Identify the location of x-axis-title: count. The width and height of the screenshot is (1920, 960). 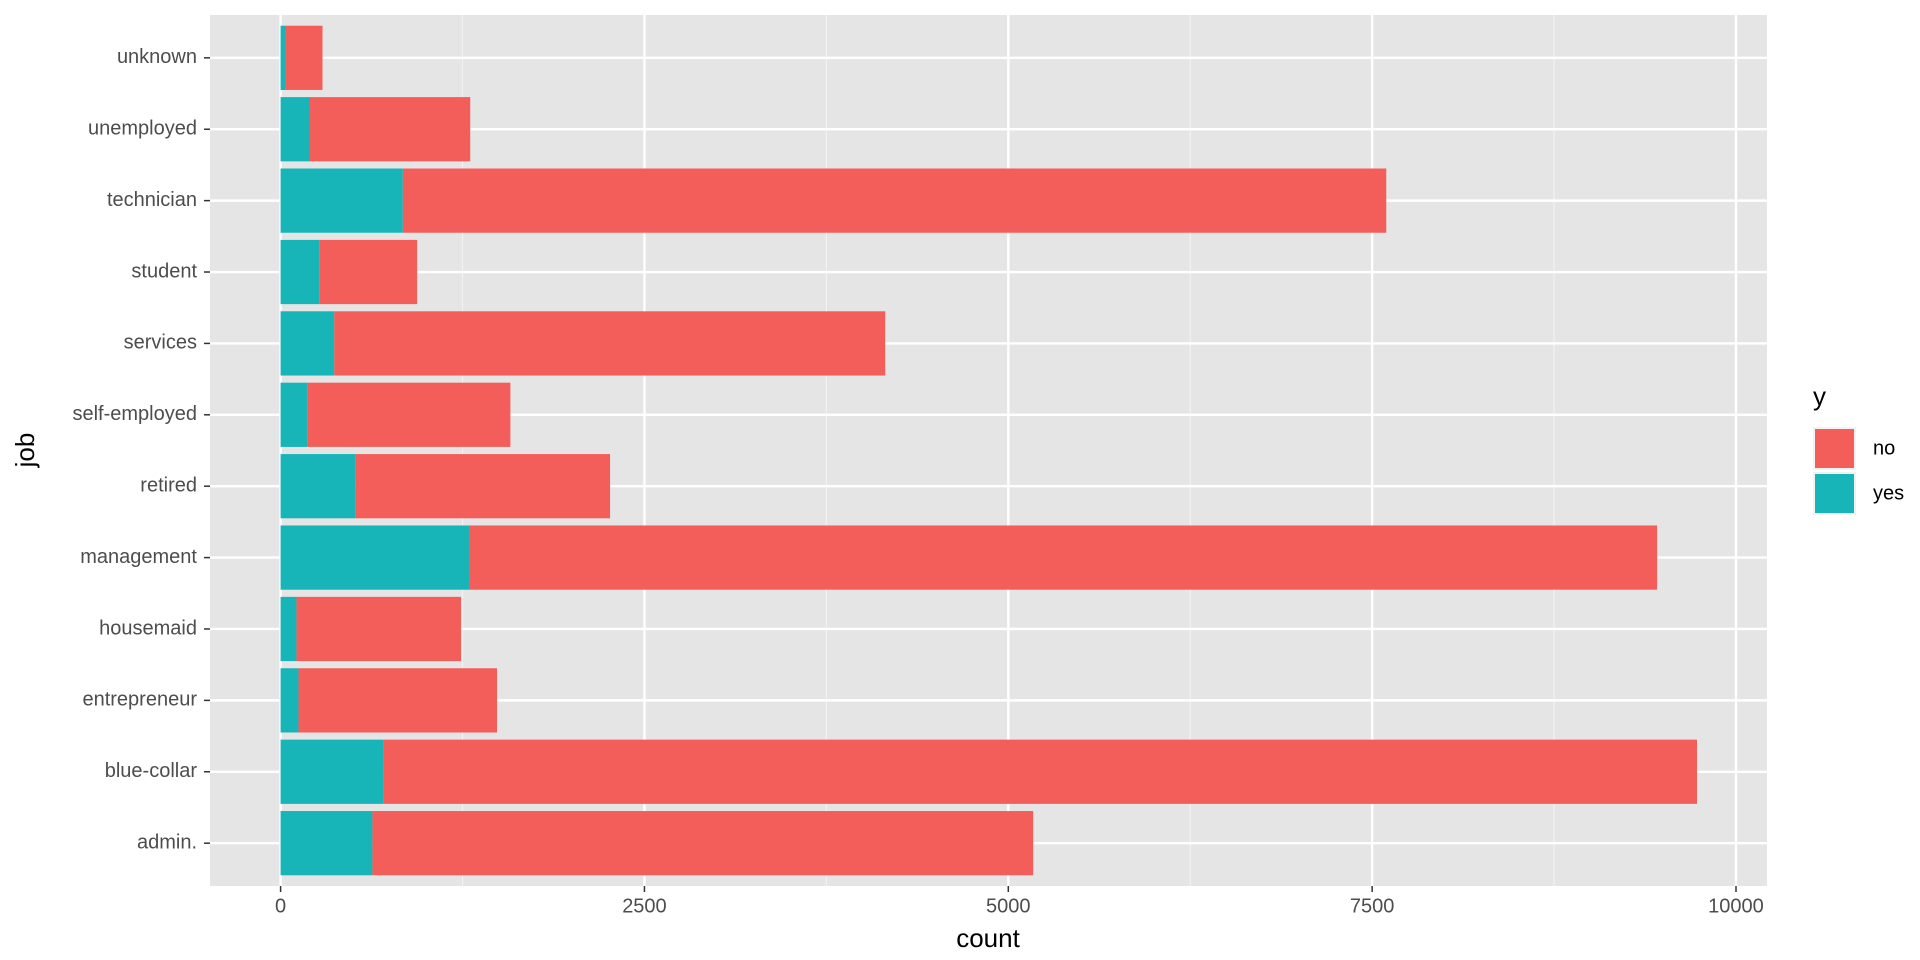
(988, 938).